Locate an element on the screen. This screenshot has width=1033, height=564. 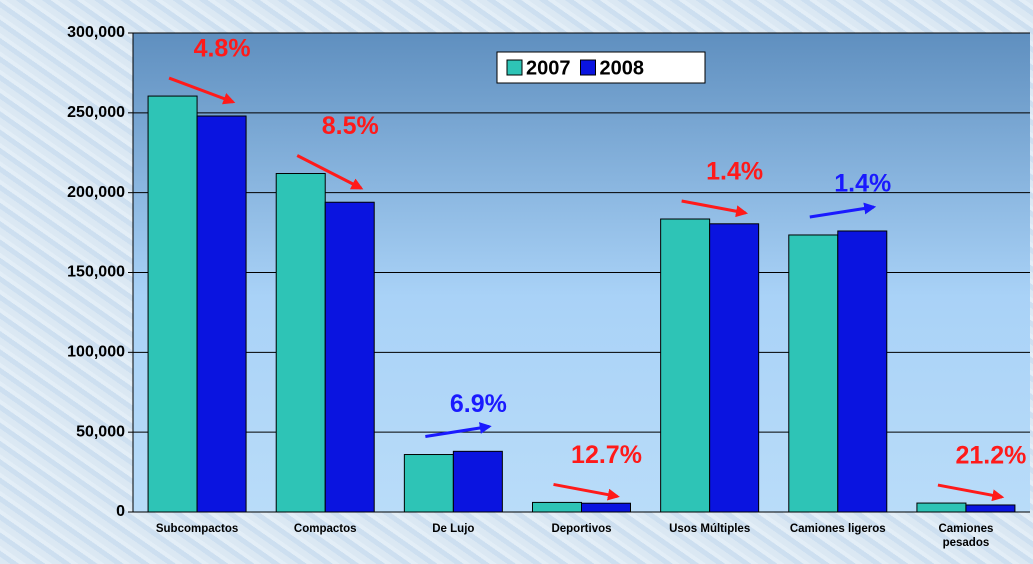
annotation: 4.8% is located at coordinates (222, 49).